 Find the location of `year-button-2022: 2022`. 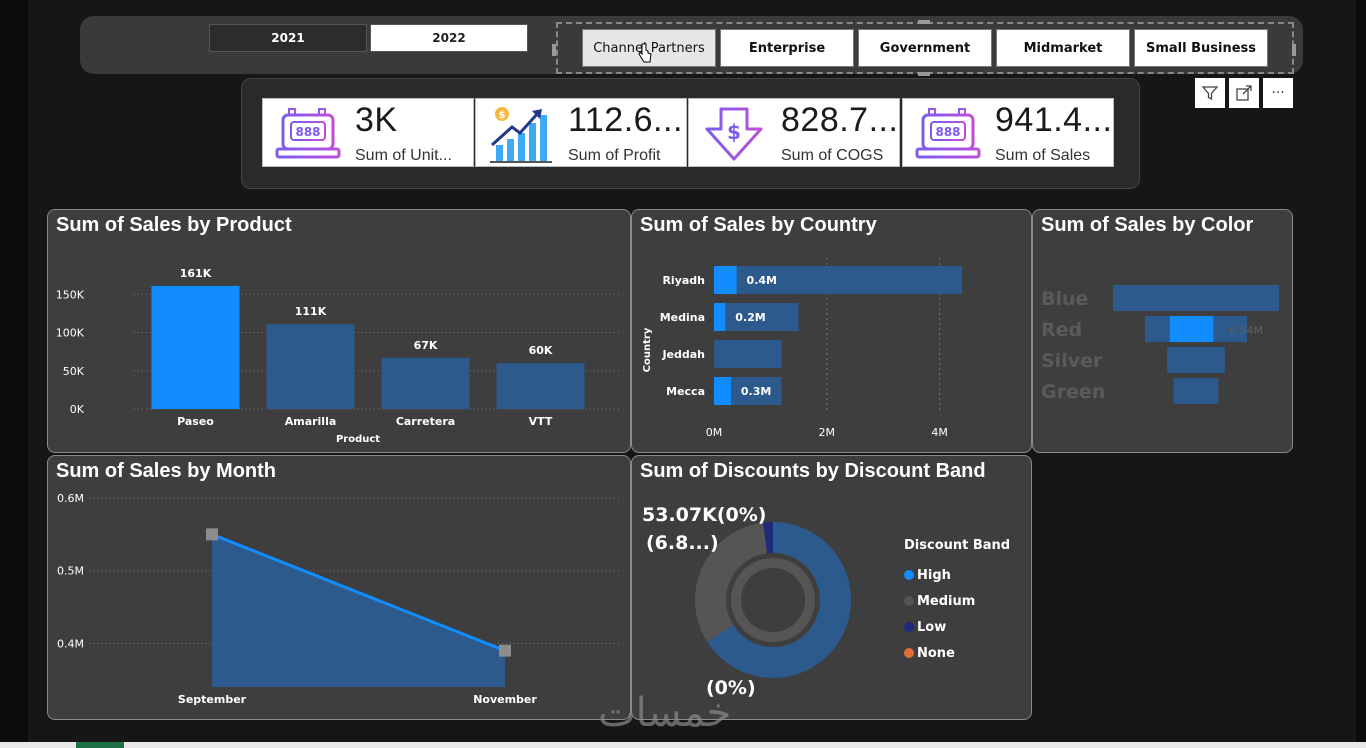

year-button-2022: 2022 is located at coordinates (449, 38).